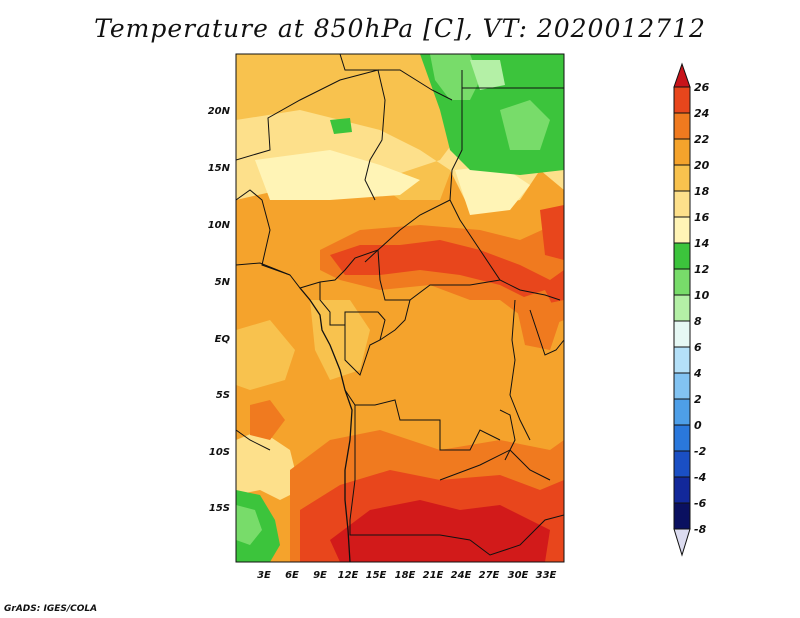 The image size is (800, 618). Describe the element at coordinates (219, 310) in the screenshot. I see `latitude-axis: 20N 15N 10N 5N EQ 5S 10S 15S` at that location.